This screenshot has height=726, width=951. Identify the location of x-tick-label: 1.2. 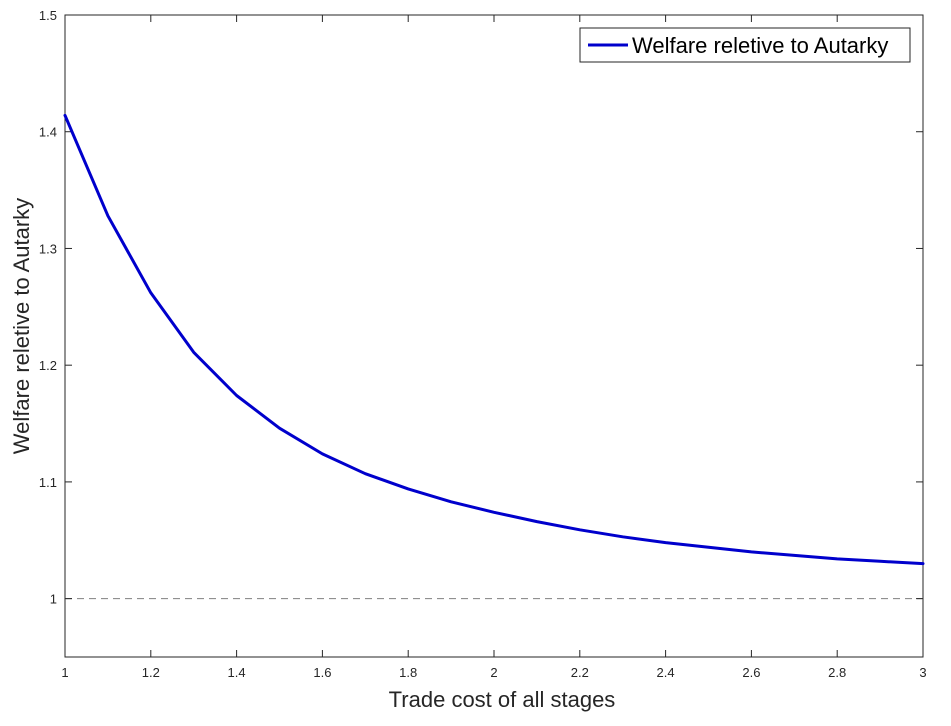
(151, 672).